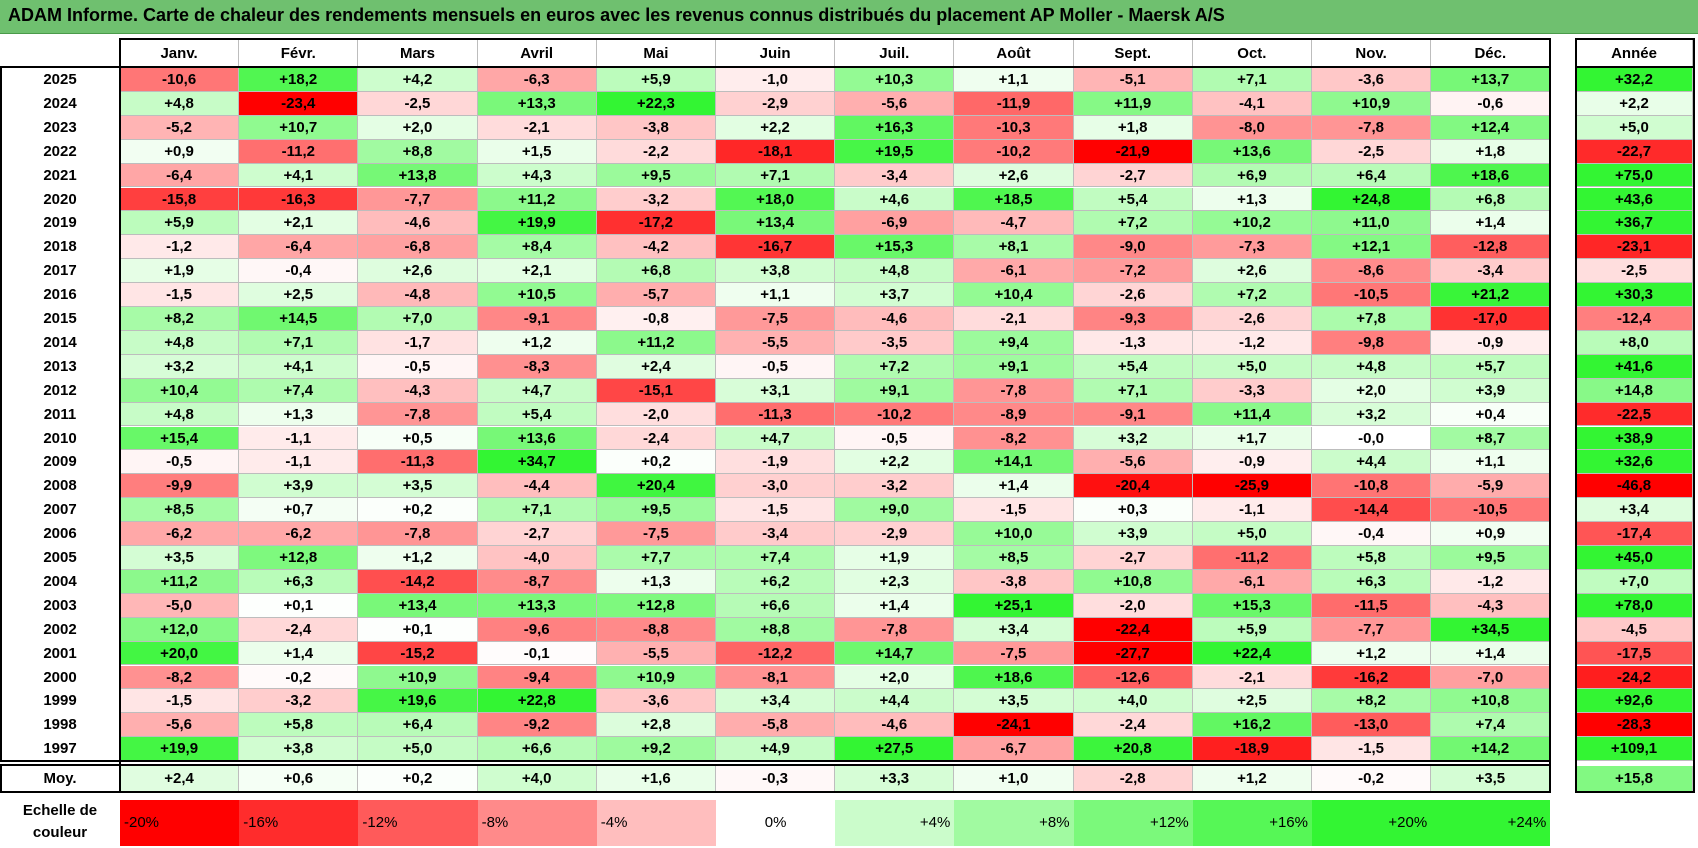 The height and width of the screenshot is (848, 1698). Describe the element at coordinates (656, 54) in the screenshot. I see `column-header: Mai` at that location.